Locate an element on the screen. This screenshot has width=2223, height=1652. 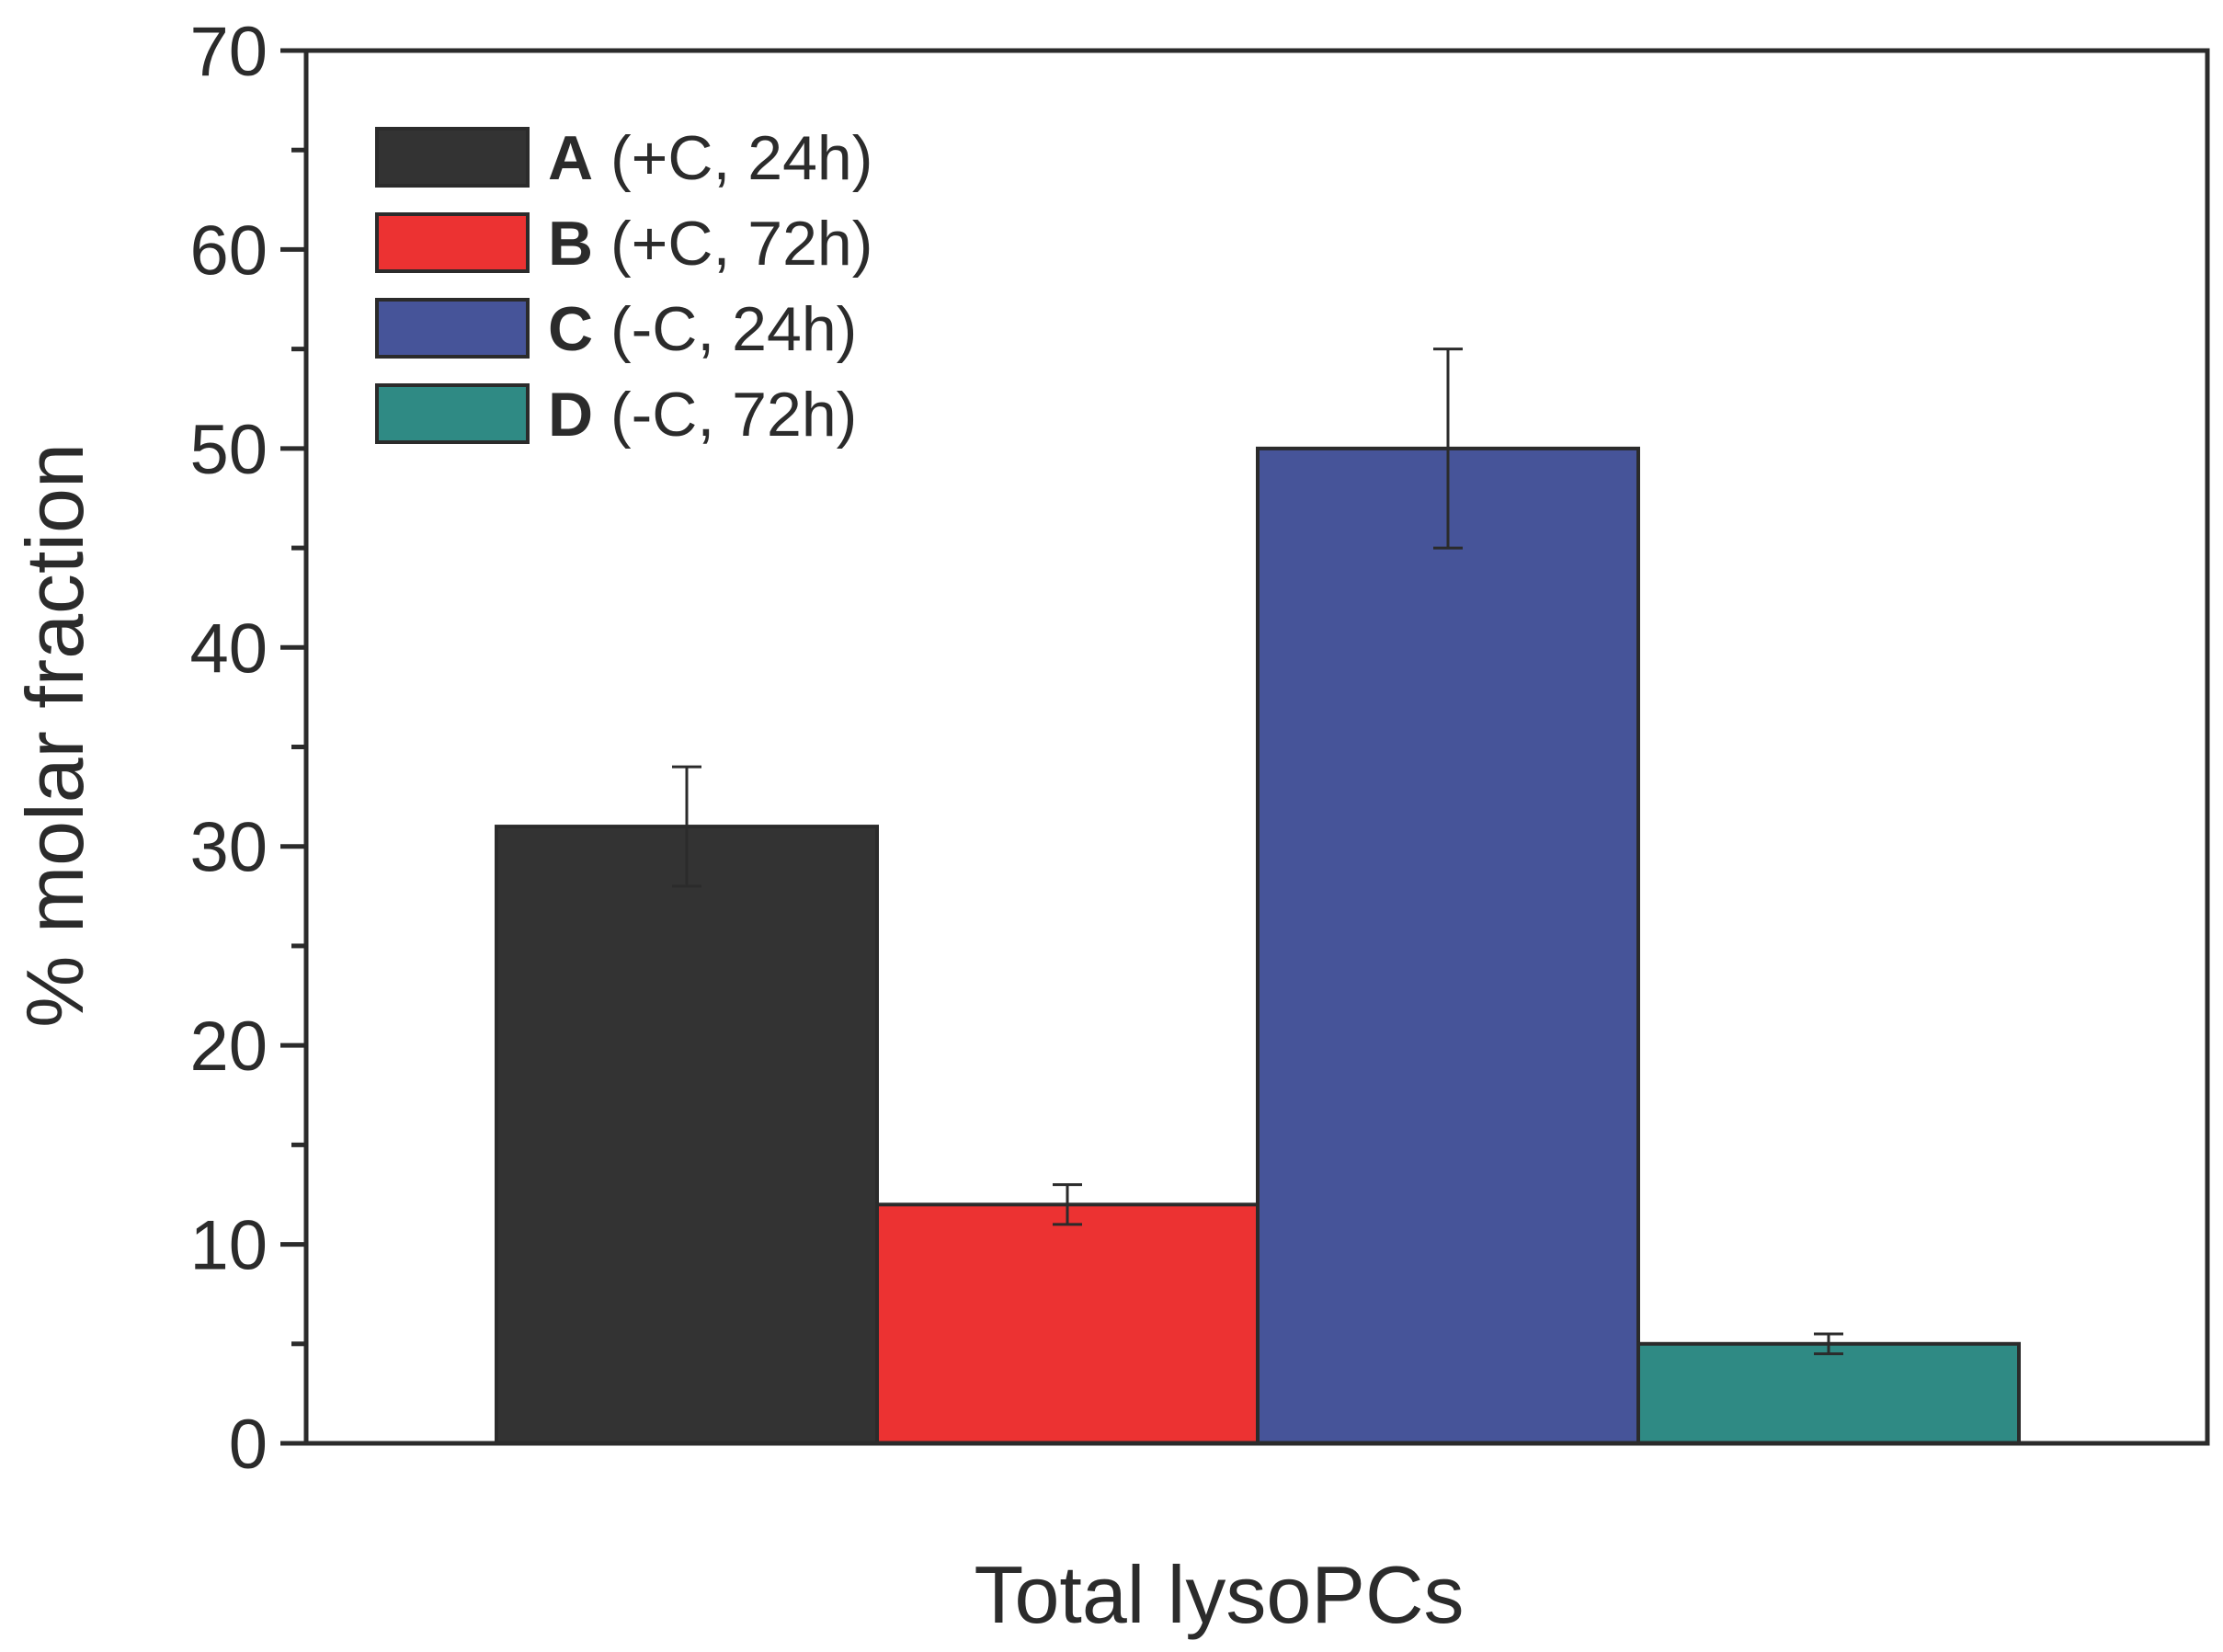
legend-name-D: (-C, 72h) is located at coordinates (725, 415).